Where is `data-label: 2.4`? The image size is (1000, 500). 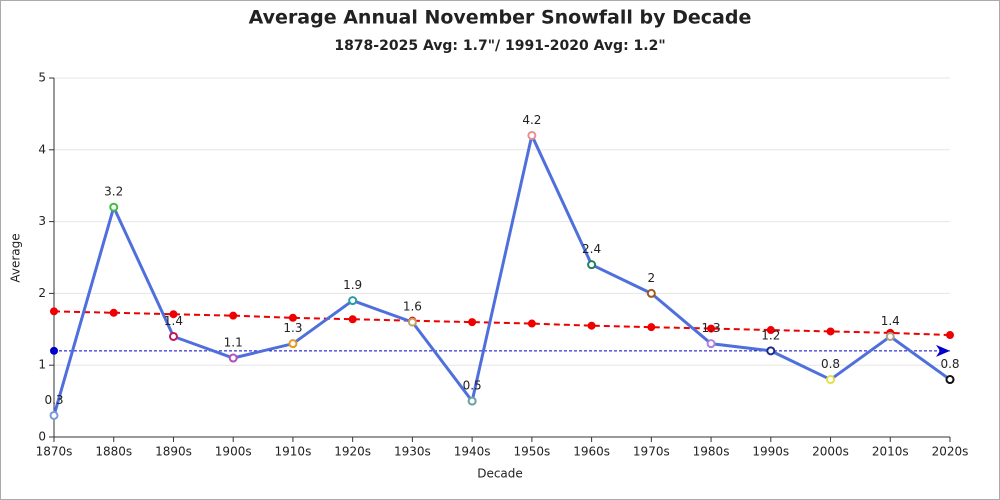
data-label: 2.4 is located at coordinates (591, 249).